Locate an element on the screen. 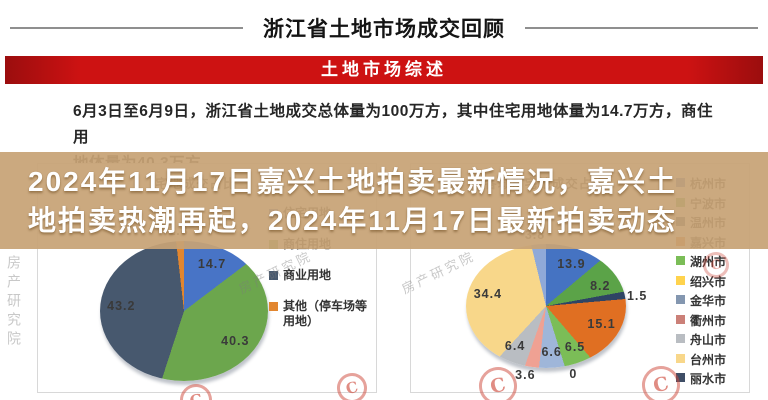 The width and height of the screenshot is (768, 400). legend-label: 其他（停车场等用地） is located at coordinates (325, 313).